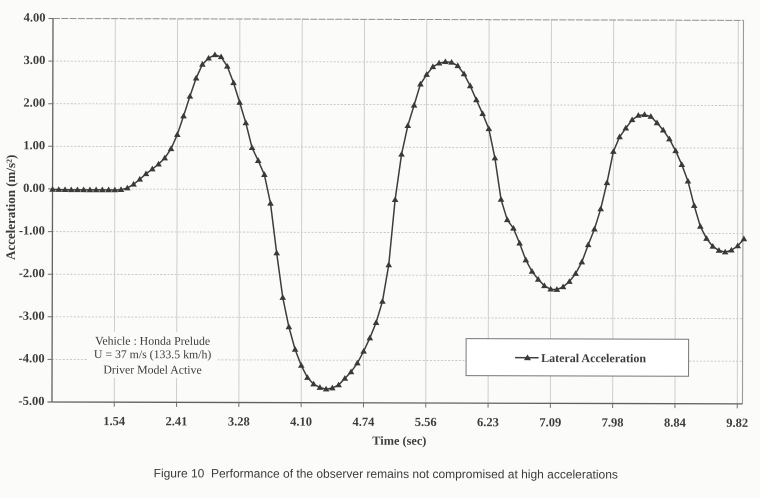  What do you see at coordinates (35, 17) in the screenshot?
I see `svg-text: 4.00` at bounding box center [35, 17].